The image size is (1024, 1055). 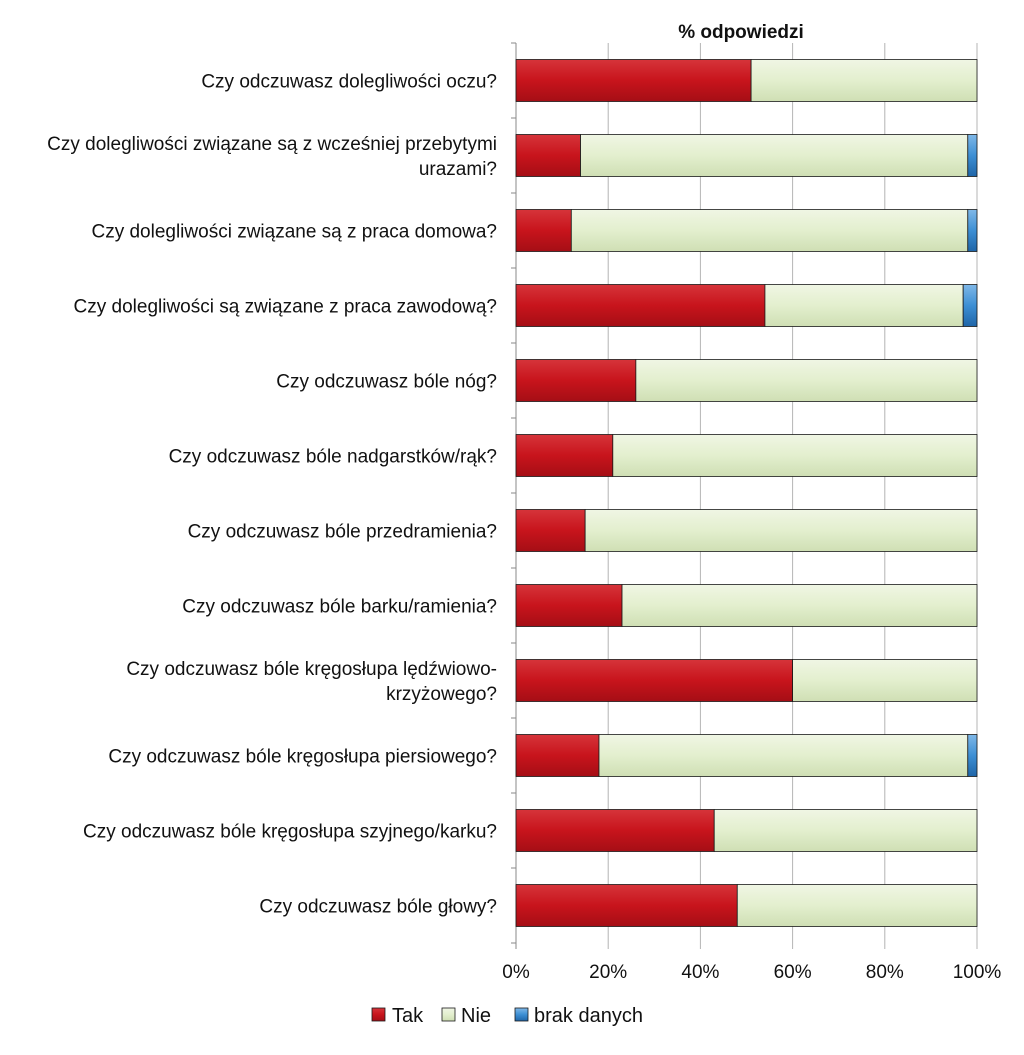 What do you see at coordinates (516, 972) in the screenshot?
I see `x-tick-label: 0%` at bounding box center [516, 972].